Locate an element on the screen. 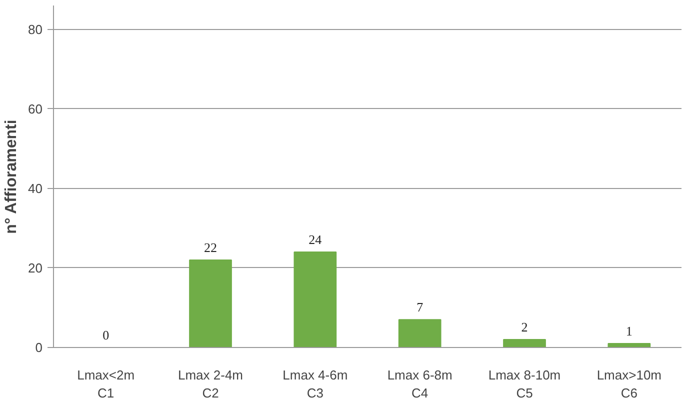  x-tick-label: Lmax<2m C1 is located at coordinates (106, 384).